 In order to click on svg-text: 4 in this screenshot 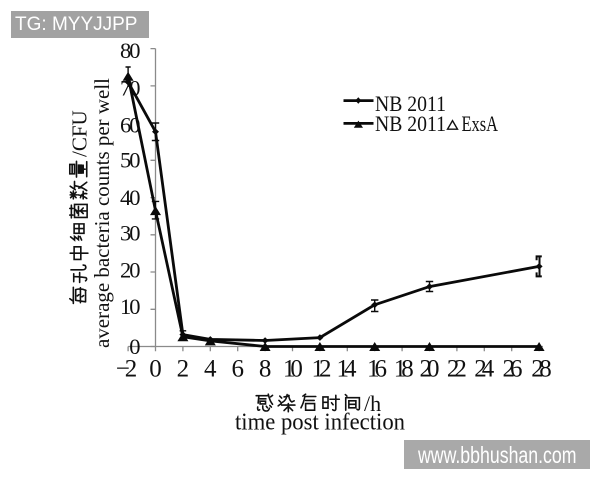, I will do `click(210, 369)`.